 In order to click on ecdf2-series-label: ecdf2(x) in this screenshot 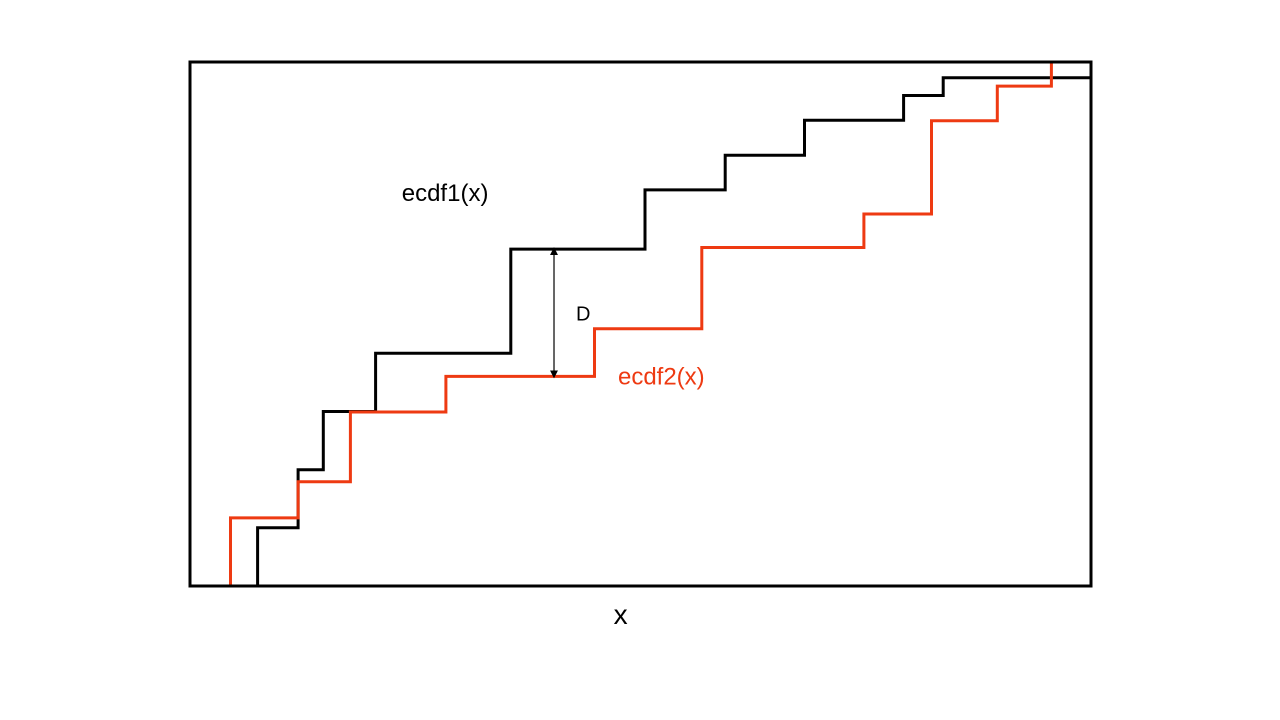, I will do `click(661, 376)`.